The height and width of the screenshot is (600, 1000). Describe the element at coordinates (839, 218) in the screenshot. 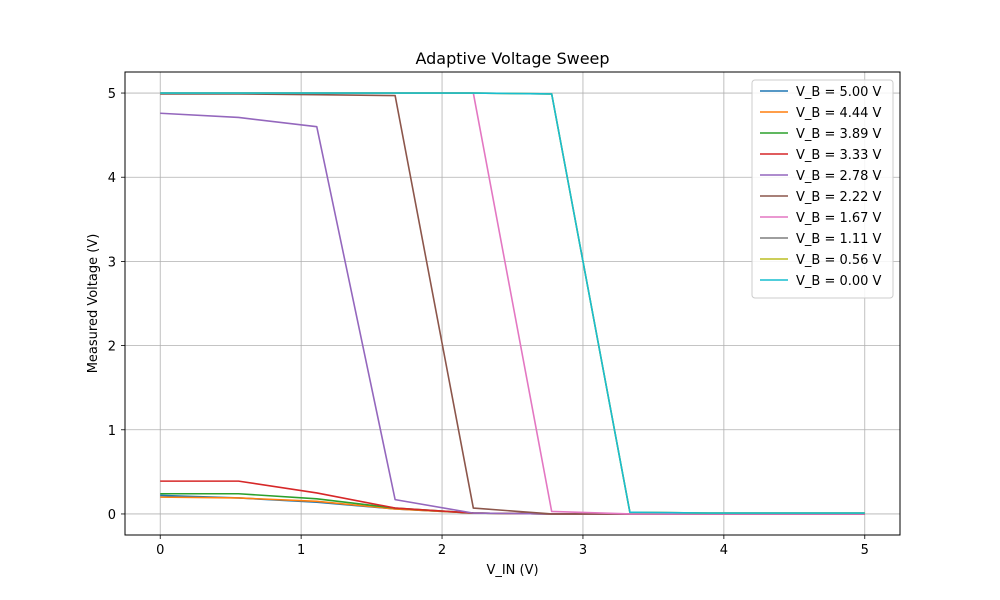

I see `legend-entry: V_B = 1.67 V` at that location.